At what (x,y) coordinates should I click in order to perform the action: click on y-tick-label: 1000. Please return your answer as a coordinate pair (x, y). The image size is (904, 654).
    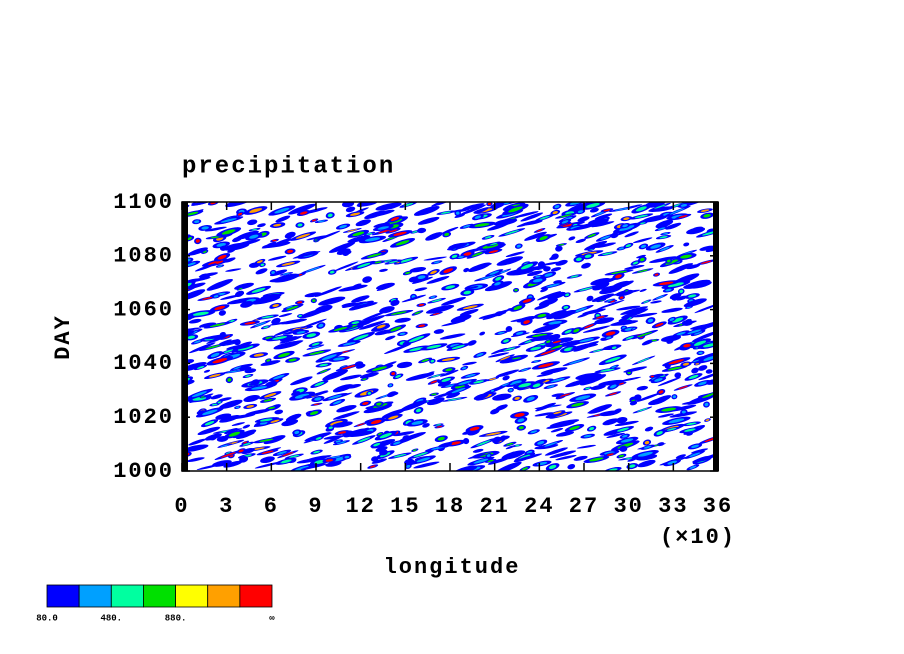
    Looking at the image, I should click on (143, 471).